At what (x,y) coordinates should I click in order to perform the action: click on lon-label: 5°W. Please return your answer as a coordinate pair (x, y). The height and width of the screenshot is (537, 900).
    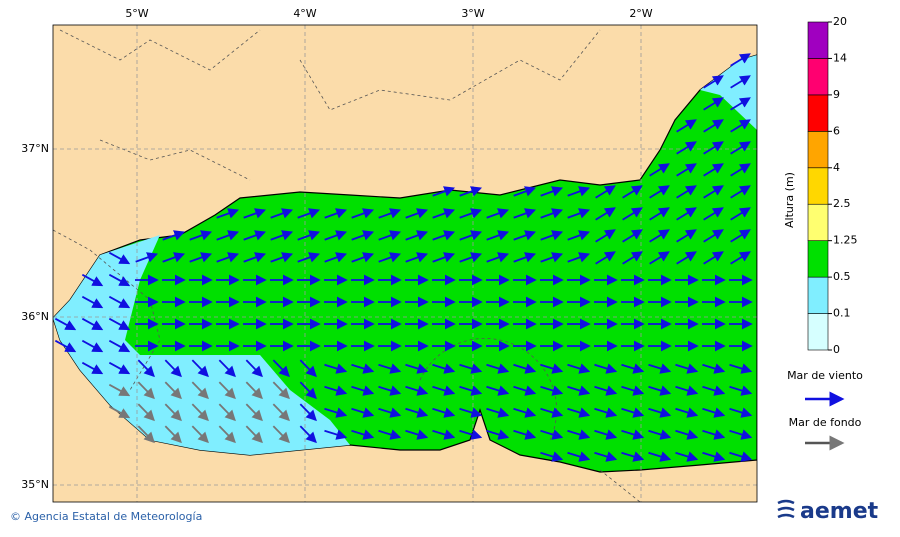
    Looking at the image, I should click on (136, 13).